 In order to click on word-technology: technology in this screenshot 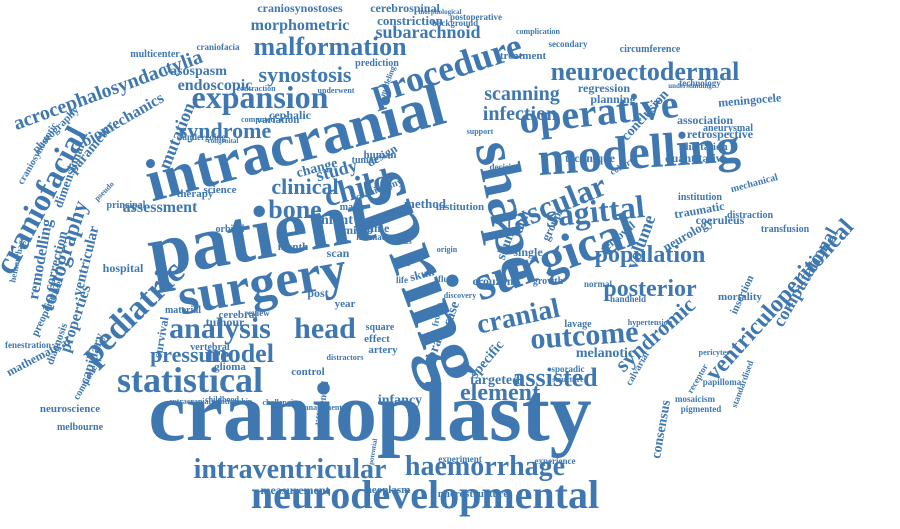, I will do `click(700, 83)`.